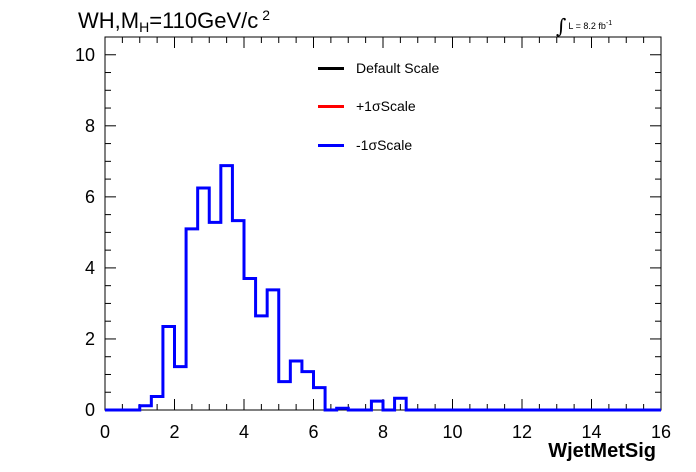 This screenshot has height=472, width=696. What do you see at coordinates (90, 126) in the screenshot?
I see `y-tick-label: 8` at bounding box center [90, 126].